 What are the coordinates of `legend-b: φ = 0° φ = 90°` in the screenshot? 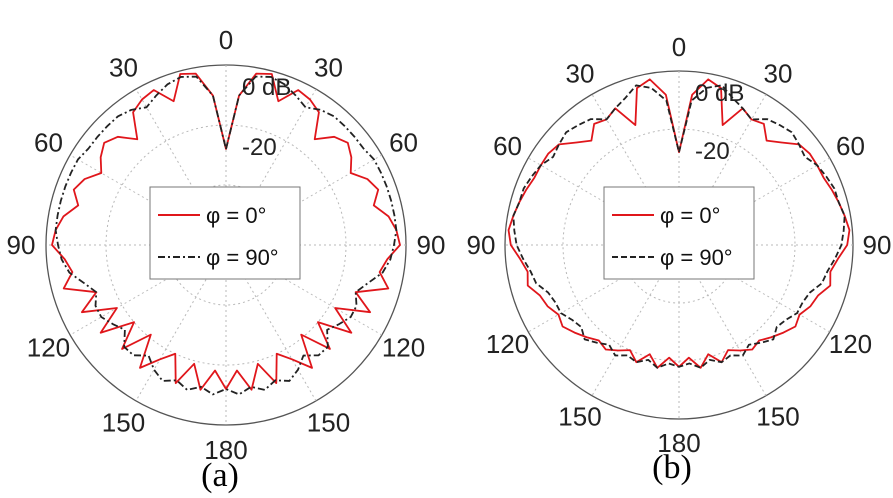 It's located at (679, 233).